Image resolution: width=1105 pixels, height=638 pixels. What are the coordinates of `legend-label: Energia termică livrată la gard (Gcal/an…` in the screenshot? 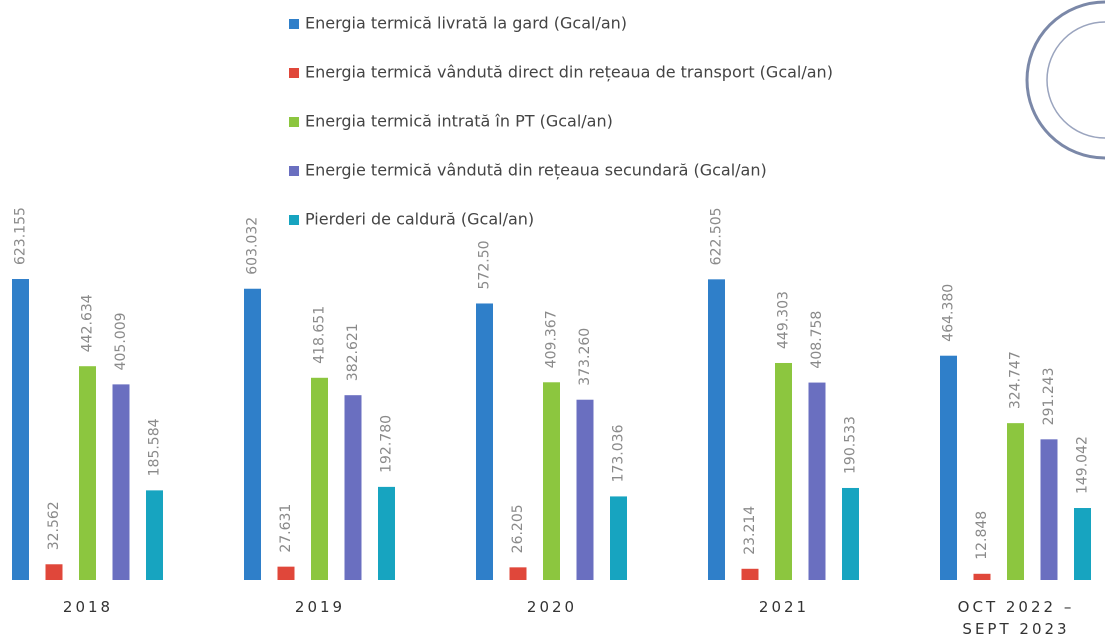 It's located at (466, 23).